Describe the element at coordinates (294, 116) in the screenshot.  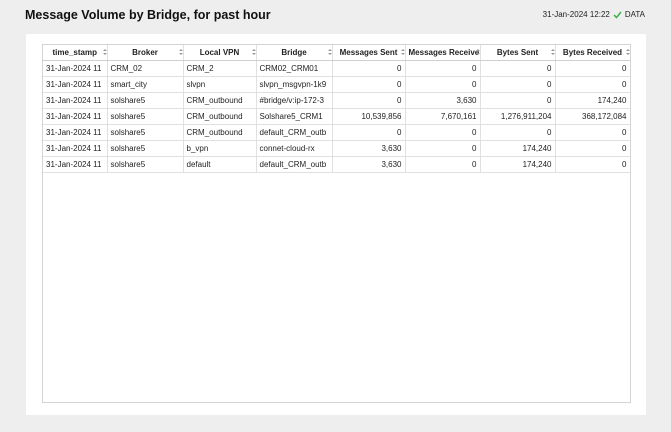
I see `table-cell: Solshare5_CRM1` at that location.